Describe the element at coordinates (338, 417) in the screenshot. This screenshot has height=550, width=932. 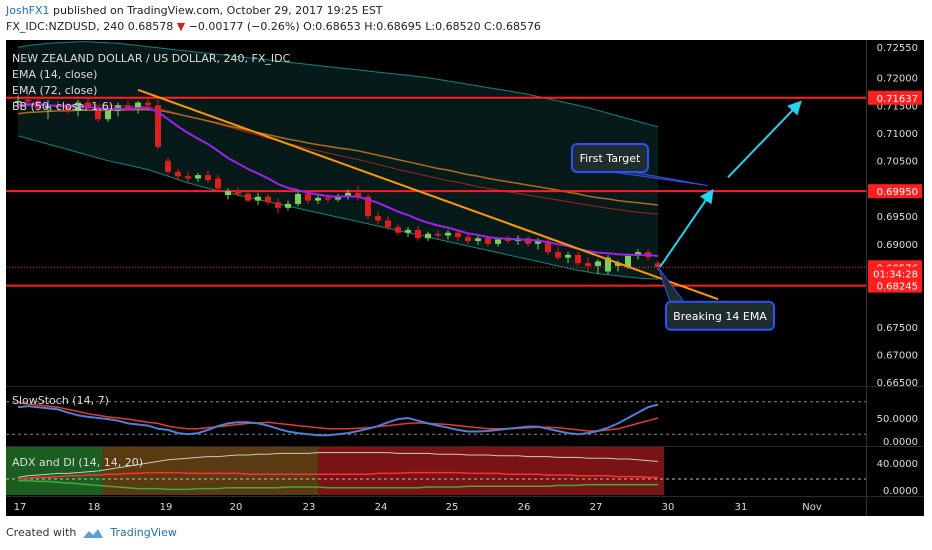
I see `stoch-d-line` at that location.